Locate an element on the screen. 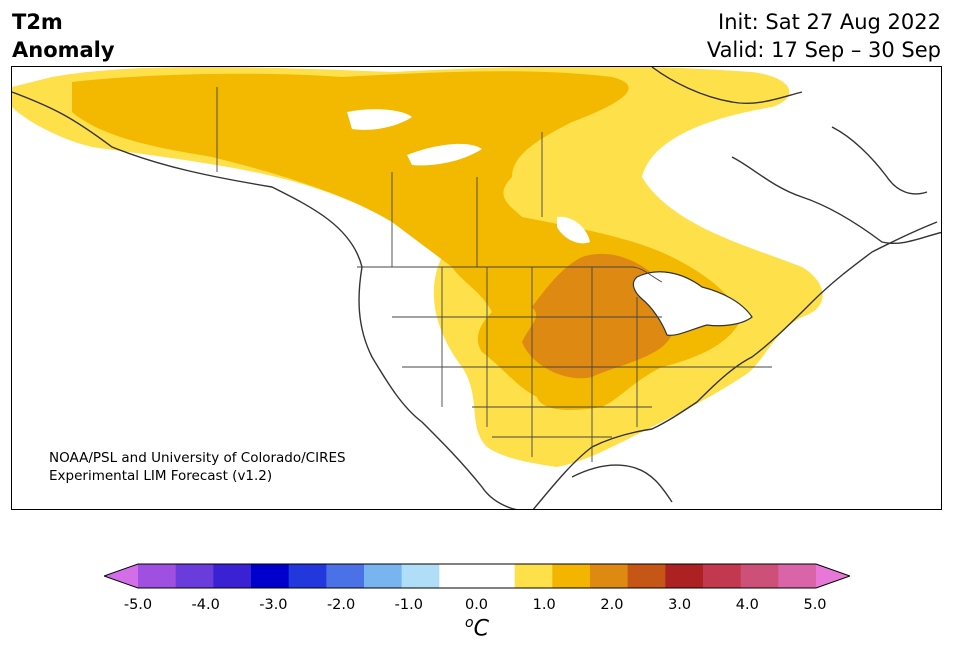 This screenshot has height=656, width=953. us-canada-border is located at coordinates (510, 274).